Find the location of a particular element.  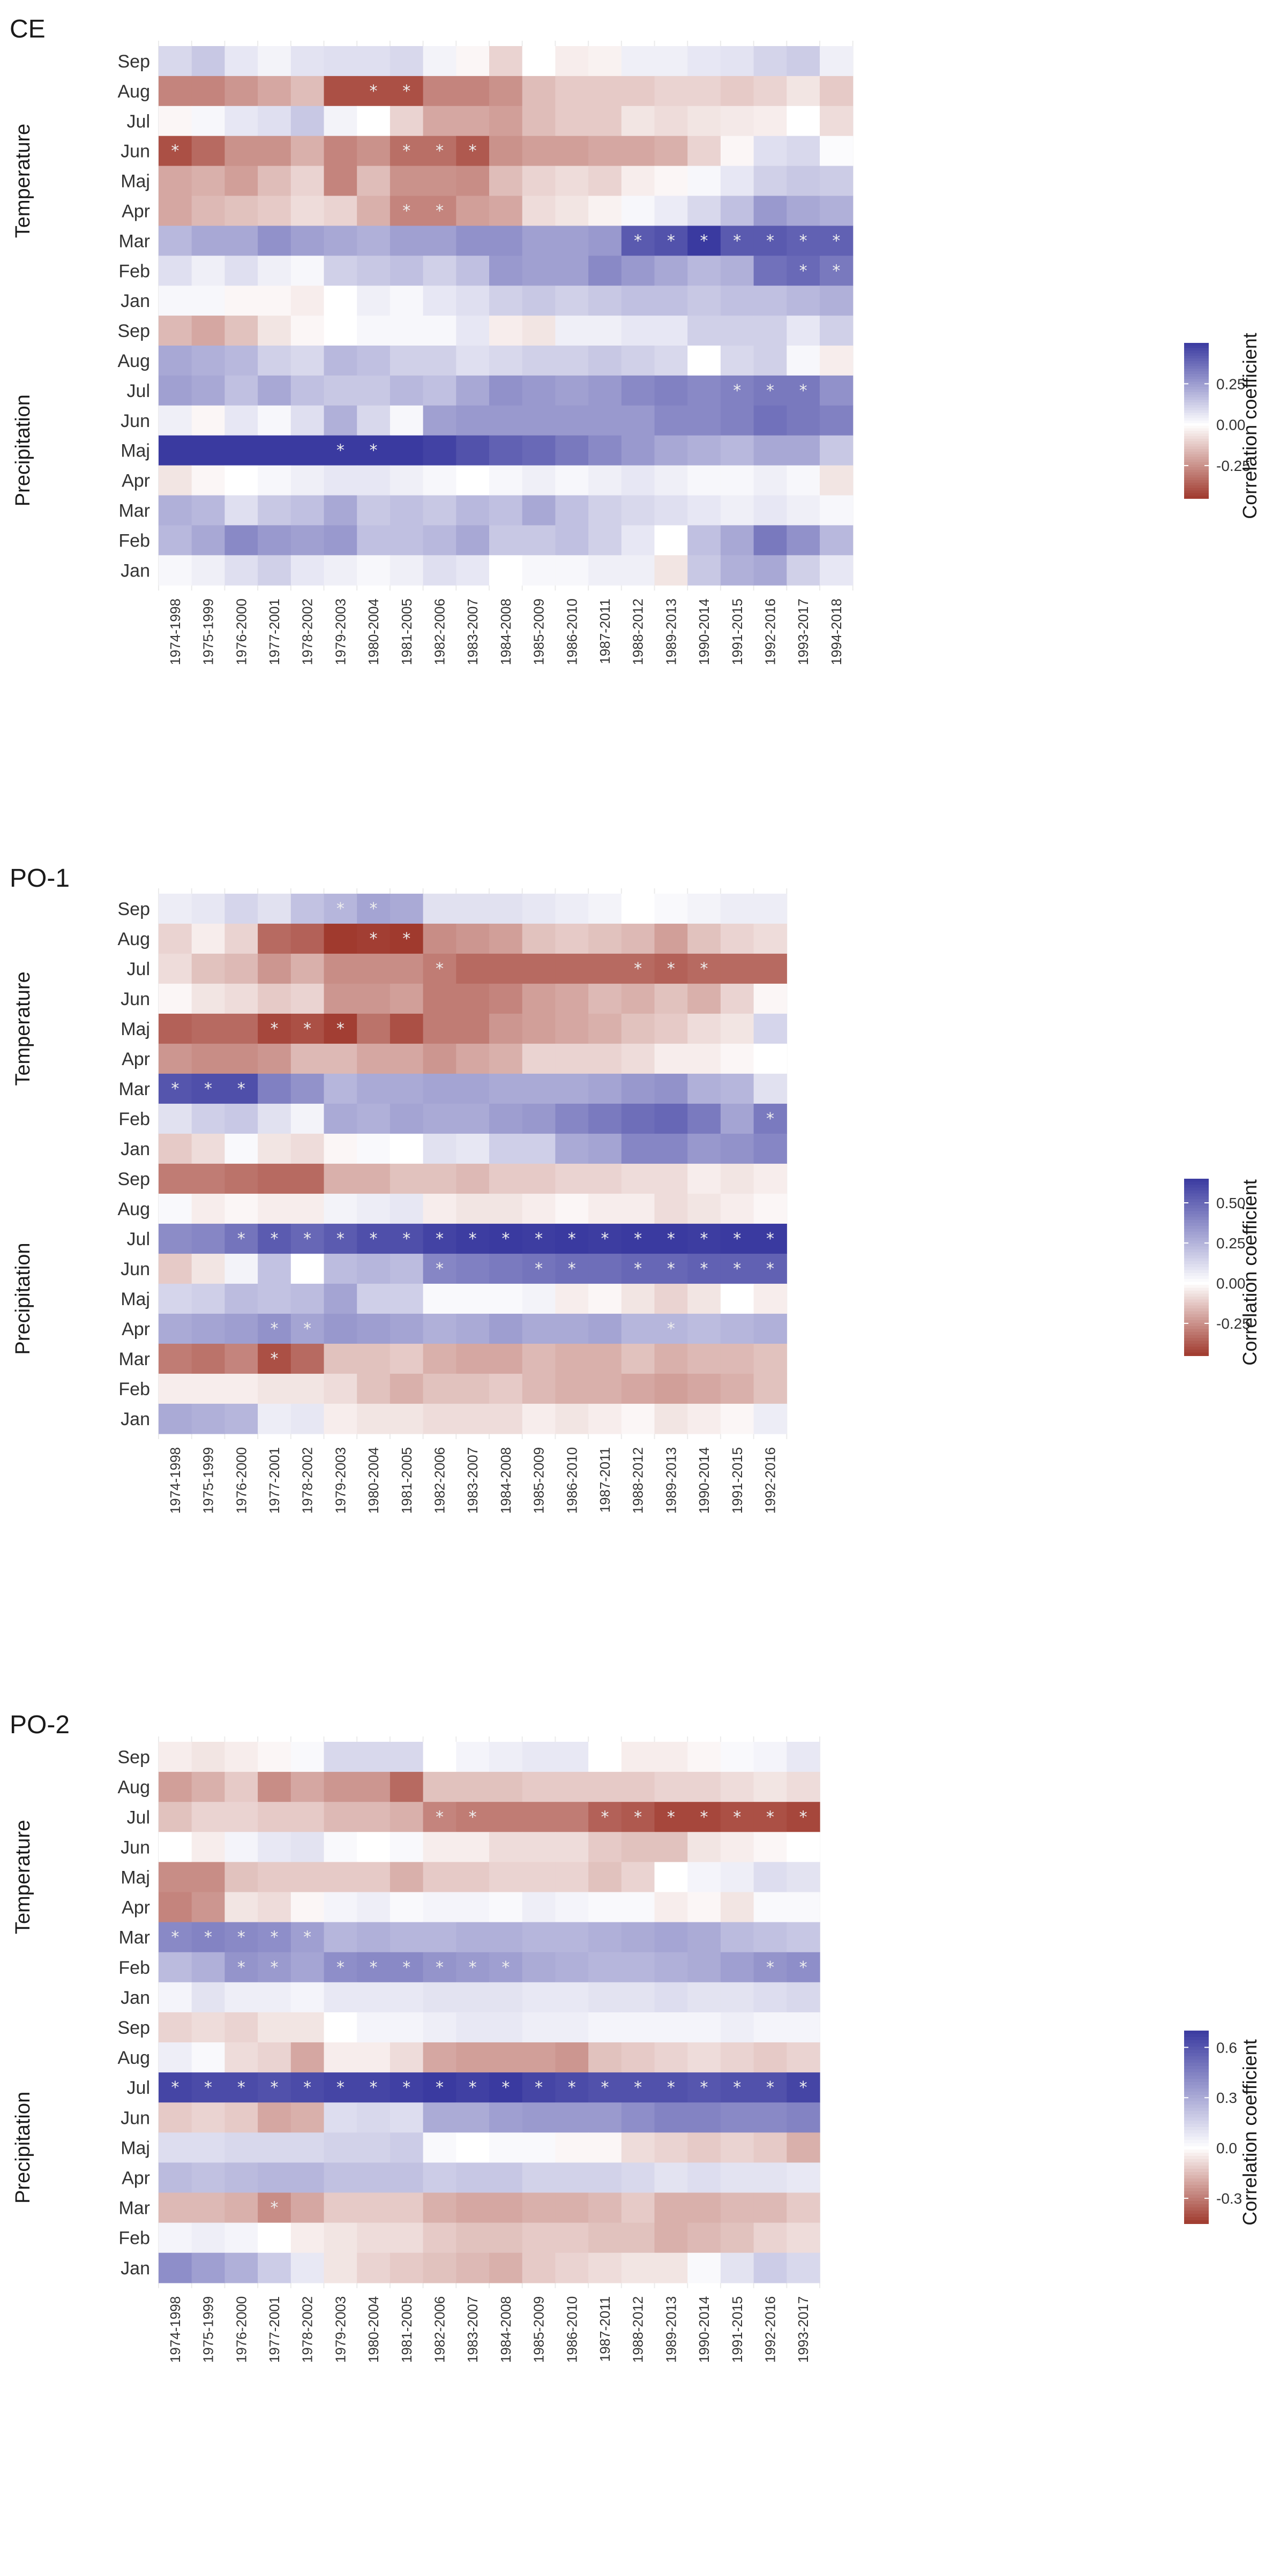

x-tick-label: 1979-2003 is located at coordinates (340, 1480).